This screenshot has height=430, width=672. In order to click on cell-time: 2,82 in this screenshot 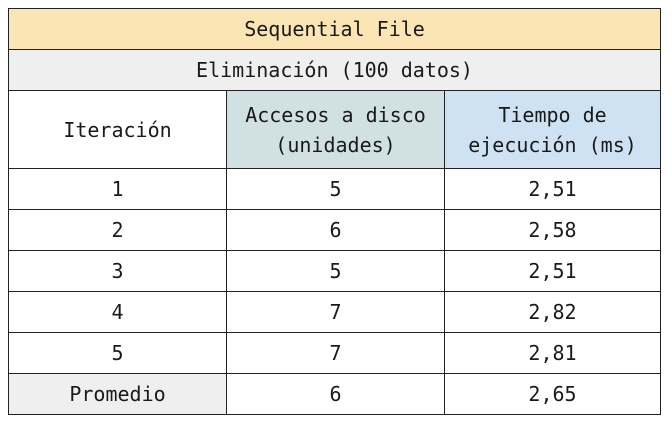, I will do `click(552, 312)`.